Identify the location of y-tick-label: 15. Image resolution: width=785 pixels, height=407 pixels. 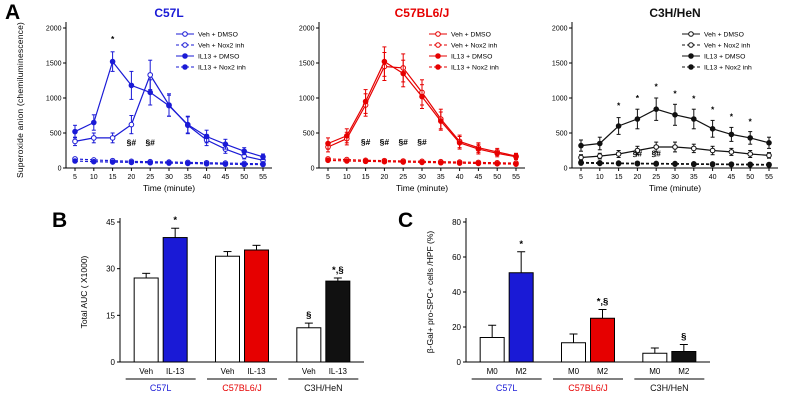
(110, 315).